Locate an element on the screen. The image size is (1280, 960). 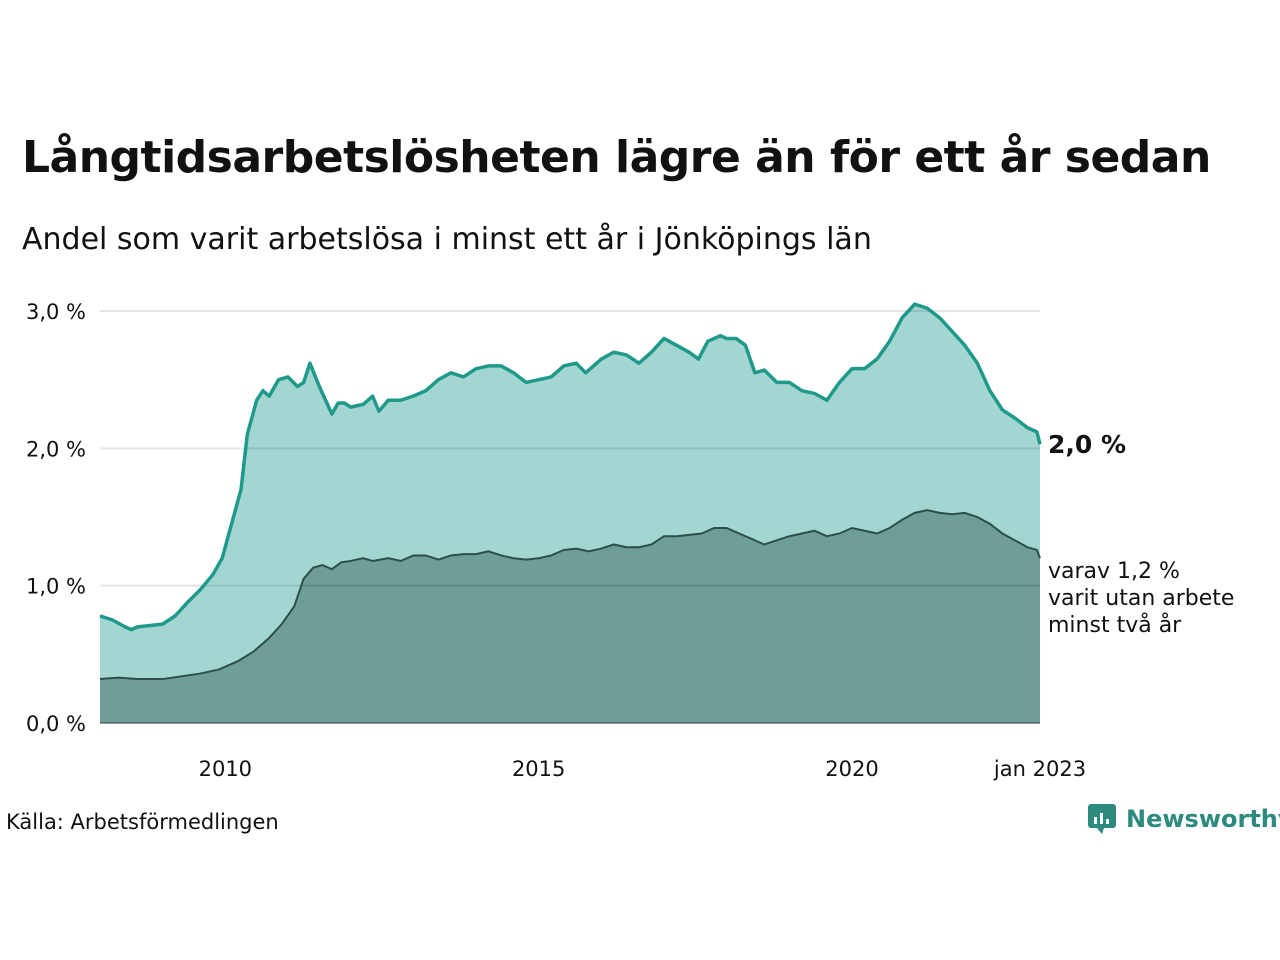
newsworthy-logo: Newsworthy is located at coordinates (1184, 819).